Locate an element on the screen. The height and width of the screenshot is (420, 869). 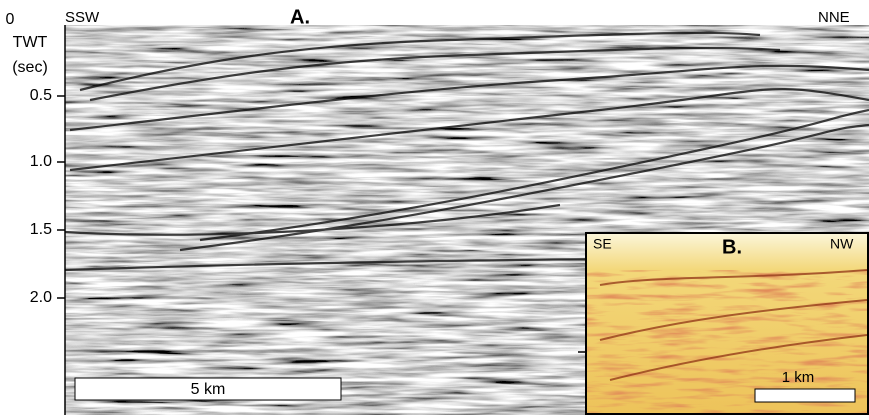
axis-title: TWT is located at coordinates (30, 42).